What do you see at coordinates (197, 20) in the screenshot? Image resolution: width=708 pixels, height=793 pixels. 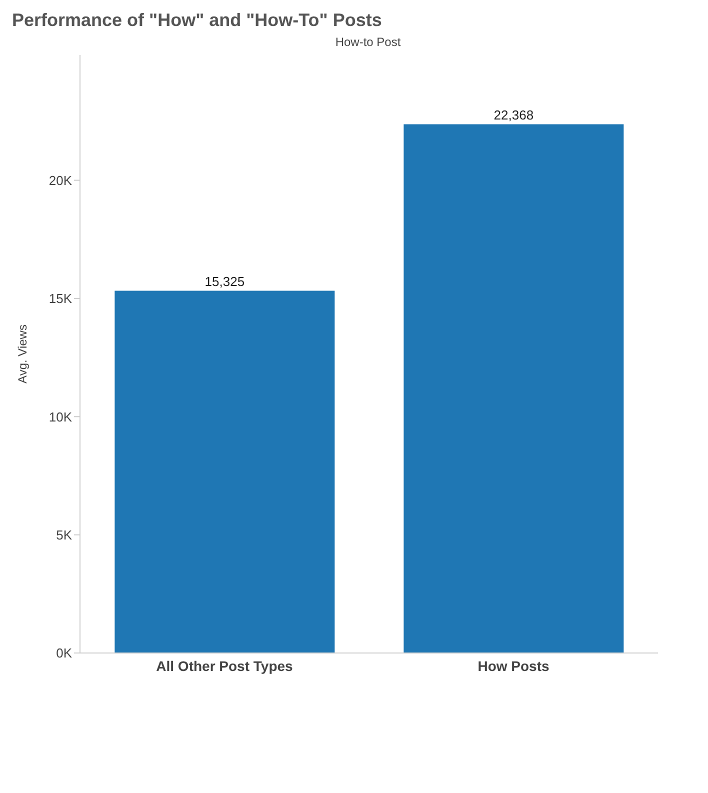 I see `chart-title: Performance of "How" and "How-To" Posts` at bounding box center [197, 20].